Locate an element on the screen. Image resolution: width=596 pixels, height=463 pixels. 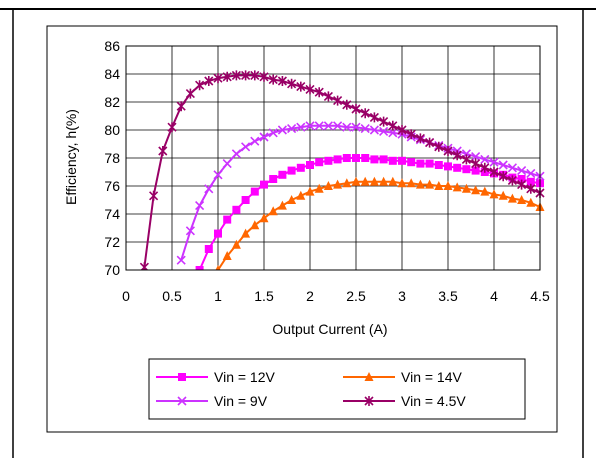
x-tick-label: 4.5 is located at coordinates (540, 296).